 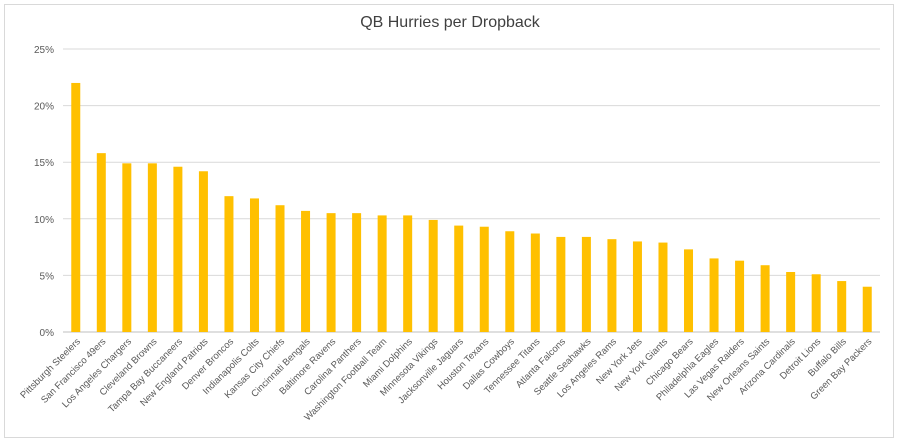 What do you see at coordinates (44, 50) in the screenshot?
I see `y-tick-label: 25%` at bounding box center [44, 50].